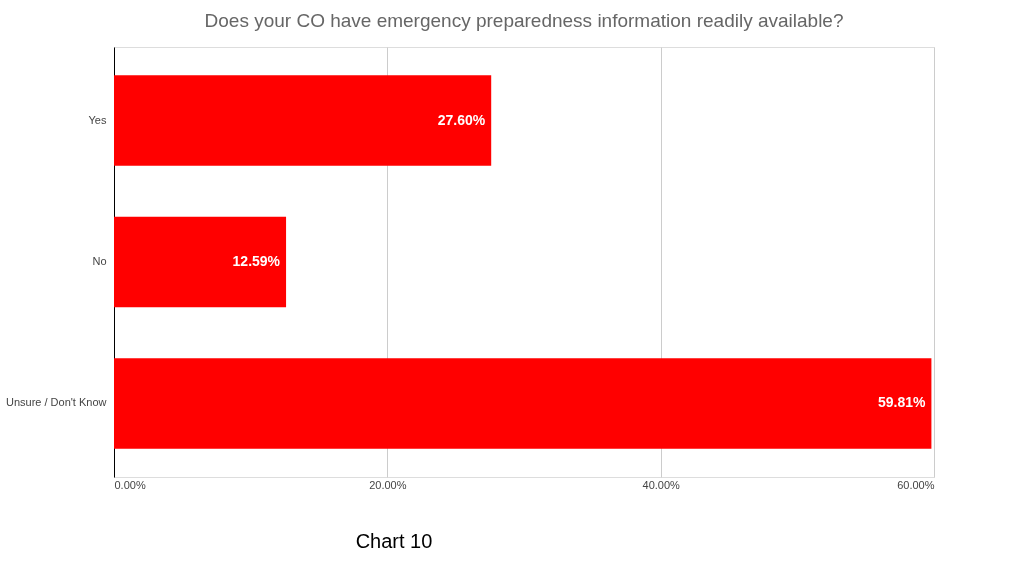 This screenshot has height=576, width=1022. What do you see at coordinates (916, 484) in the screenshot?
I see `x-tick-label: 60.00%` at bounding box center [916, 484].